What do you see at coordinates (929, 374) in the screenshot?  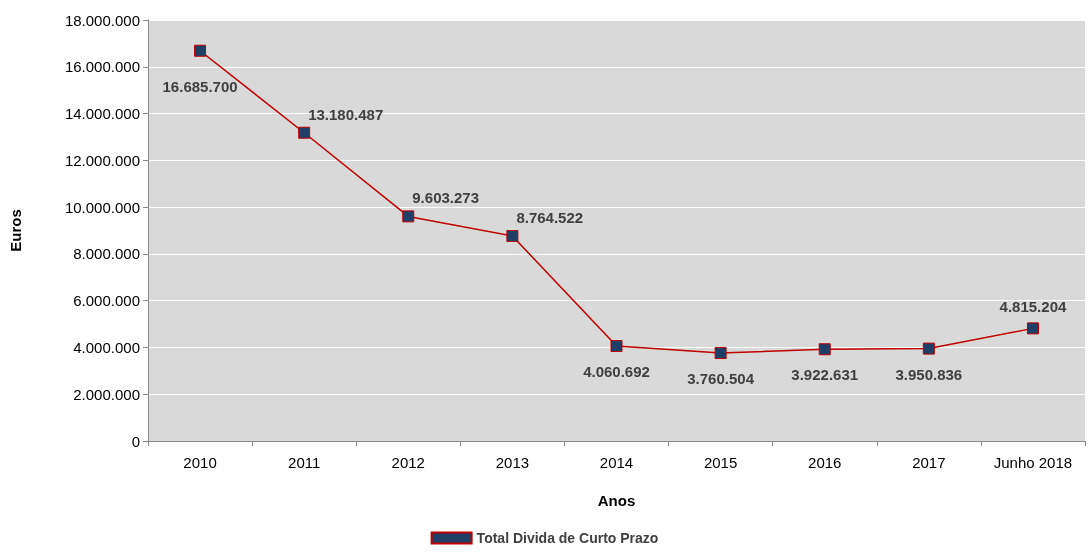 I see `data-label: 3.950.836` at bounding box center [929, 374].